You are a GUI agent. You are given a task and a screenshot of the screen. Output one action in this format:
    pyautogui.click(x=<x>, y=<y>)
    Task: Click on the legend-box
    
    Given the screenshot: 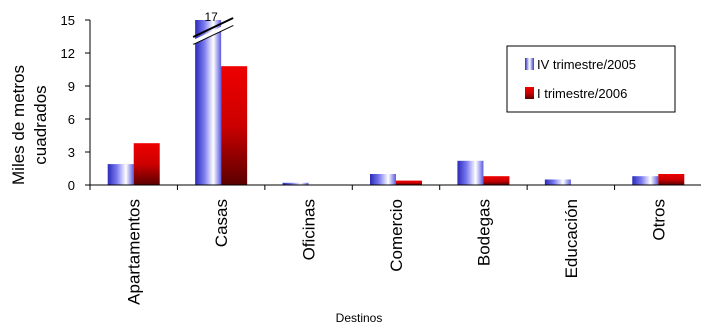 What is the action you would take?
    pyautogui.click(x=591, y=79)
    